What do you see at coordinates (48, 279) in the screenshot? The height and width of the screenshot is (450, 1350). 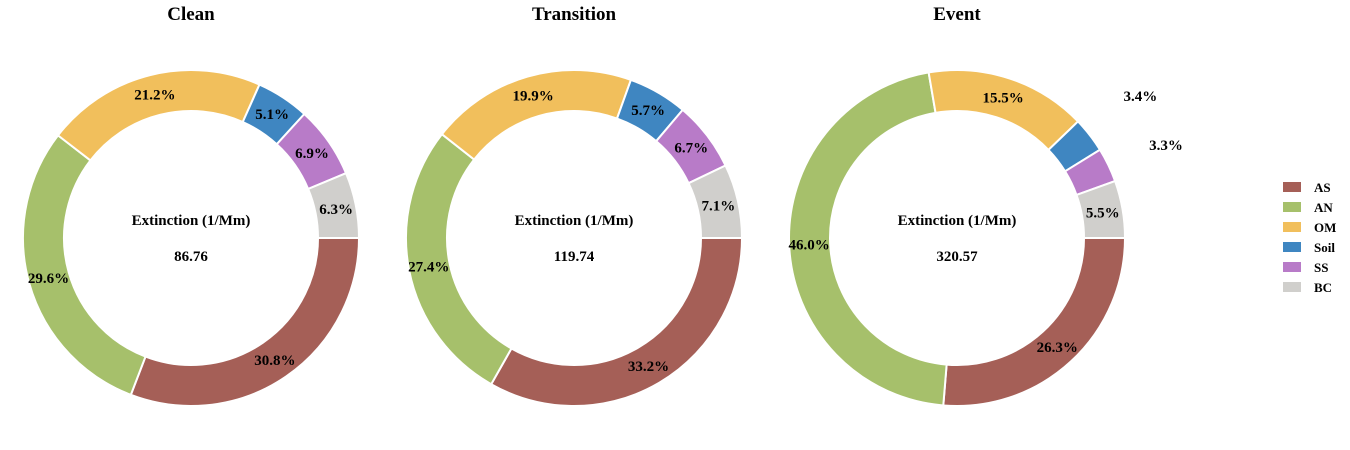 I see `percent-label-an: 29.6%` at bounding box center [48, 279].